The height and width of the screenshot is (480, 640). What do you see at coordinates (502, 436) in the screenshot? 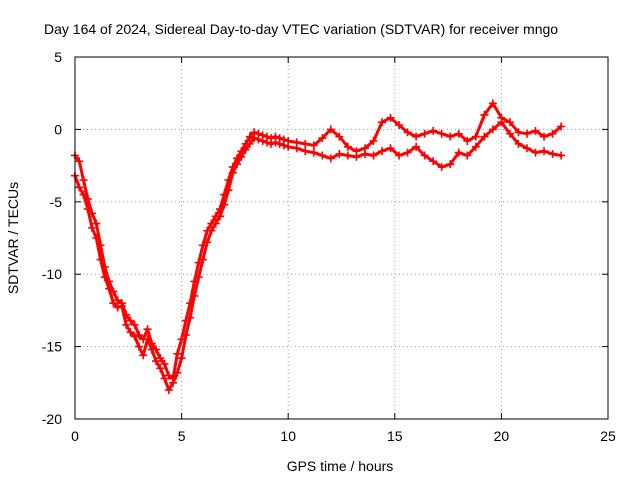
I see `x-tick-label: 20` at bounding box center [502, 436].